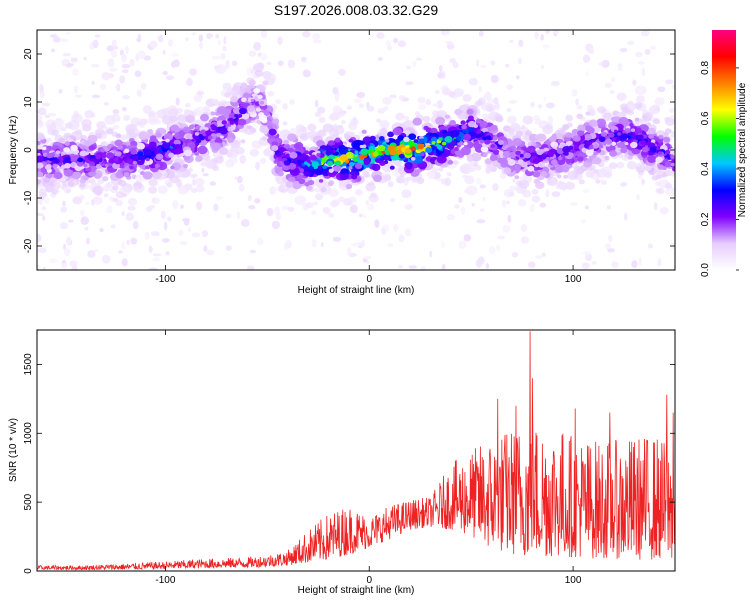 The image size is (750, 600). What do you see at coordinates (369, 580) in the screenshot?
I see `x-tick-label: 0` at bounding box center [369, 580].